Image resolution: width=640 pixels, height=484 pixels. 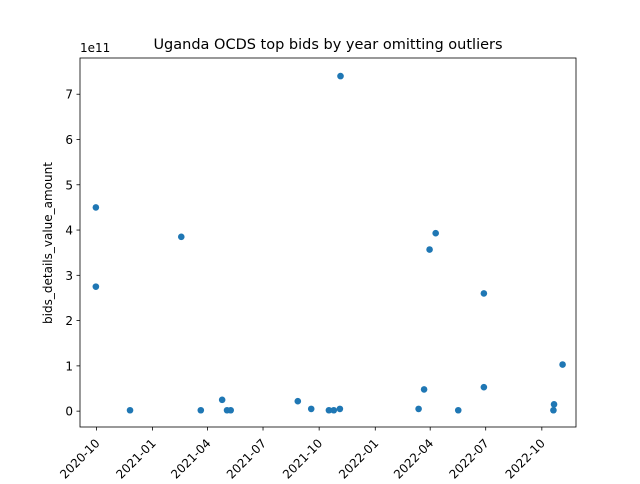 What do you see at coordinates (69, 321) in the screenshot?
I see `y-tick-label: 2` at bounding box center [69, 321].